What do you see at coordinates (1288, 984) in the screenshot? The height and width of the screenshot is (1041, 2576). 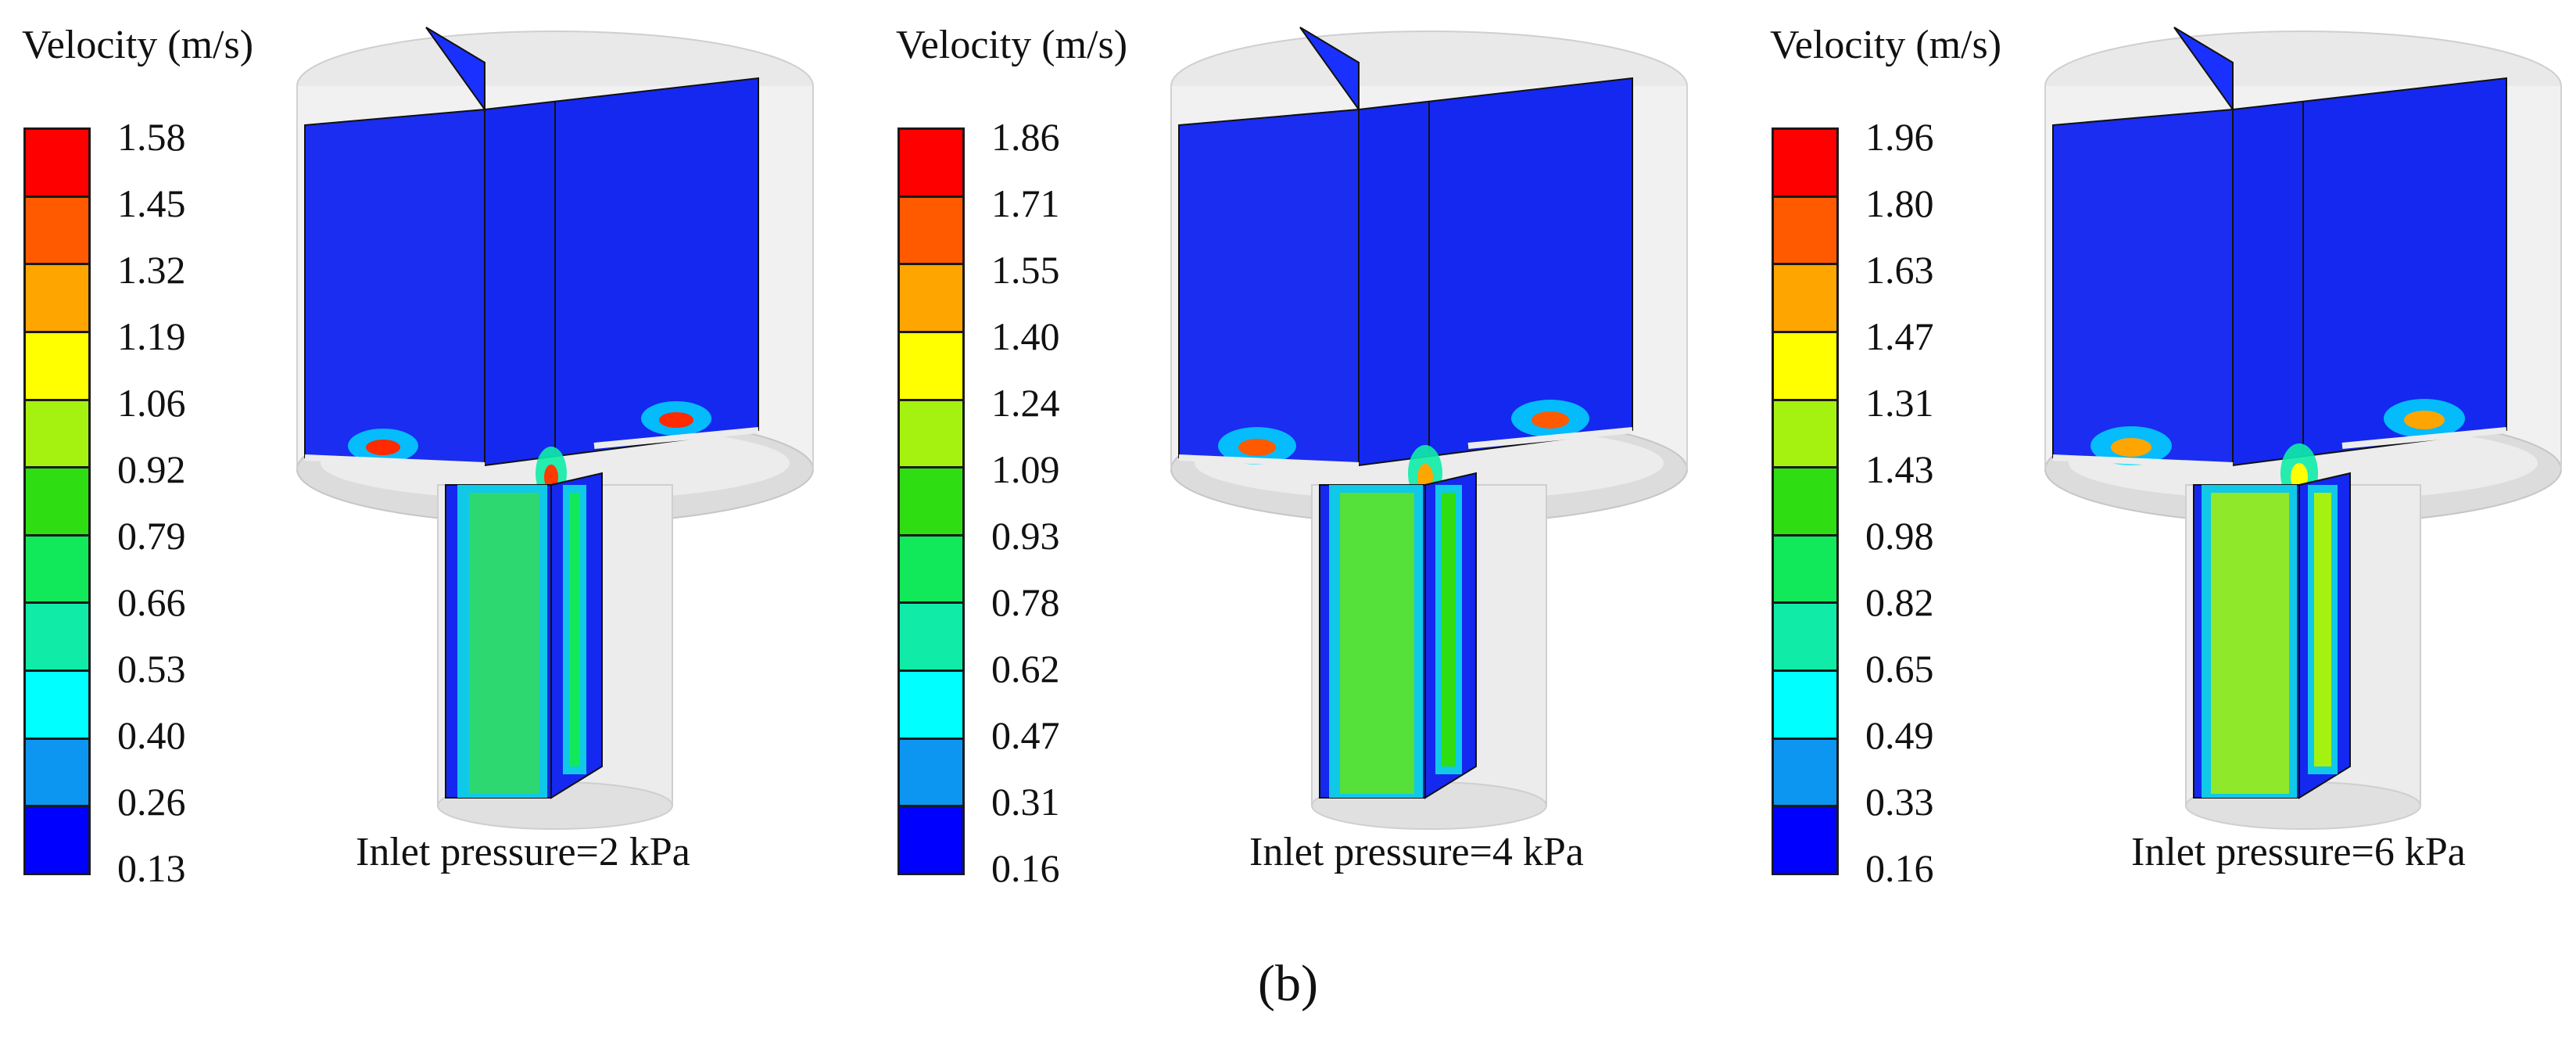 I see `subfigure-label: (b)` at bounding box center [1288, 984].